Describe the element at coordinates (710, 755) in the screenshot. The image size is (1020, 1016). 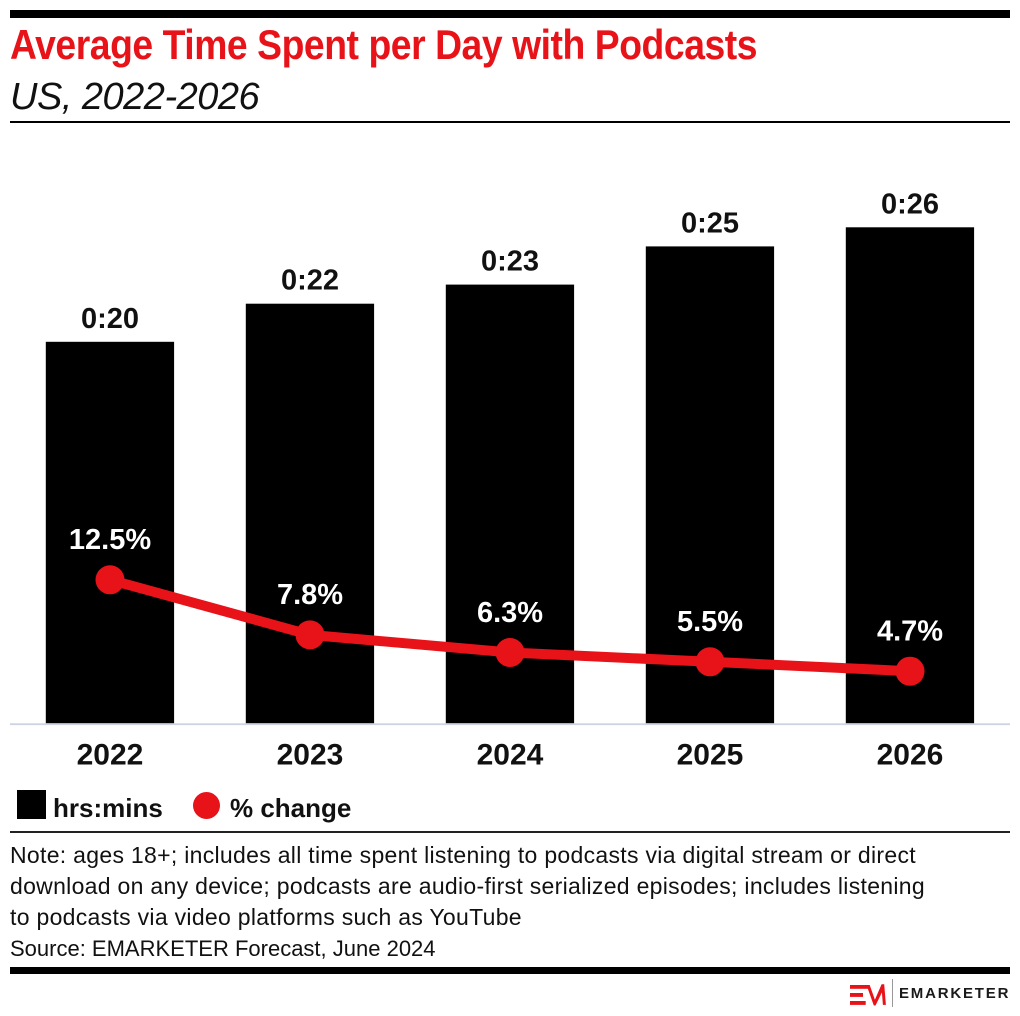
I see `svg-text: 2025` at that location.